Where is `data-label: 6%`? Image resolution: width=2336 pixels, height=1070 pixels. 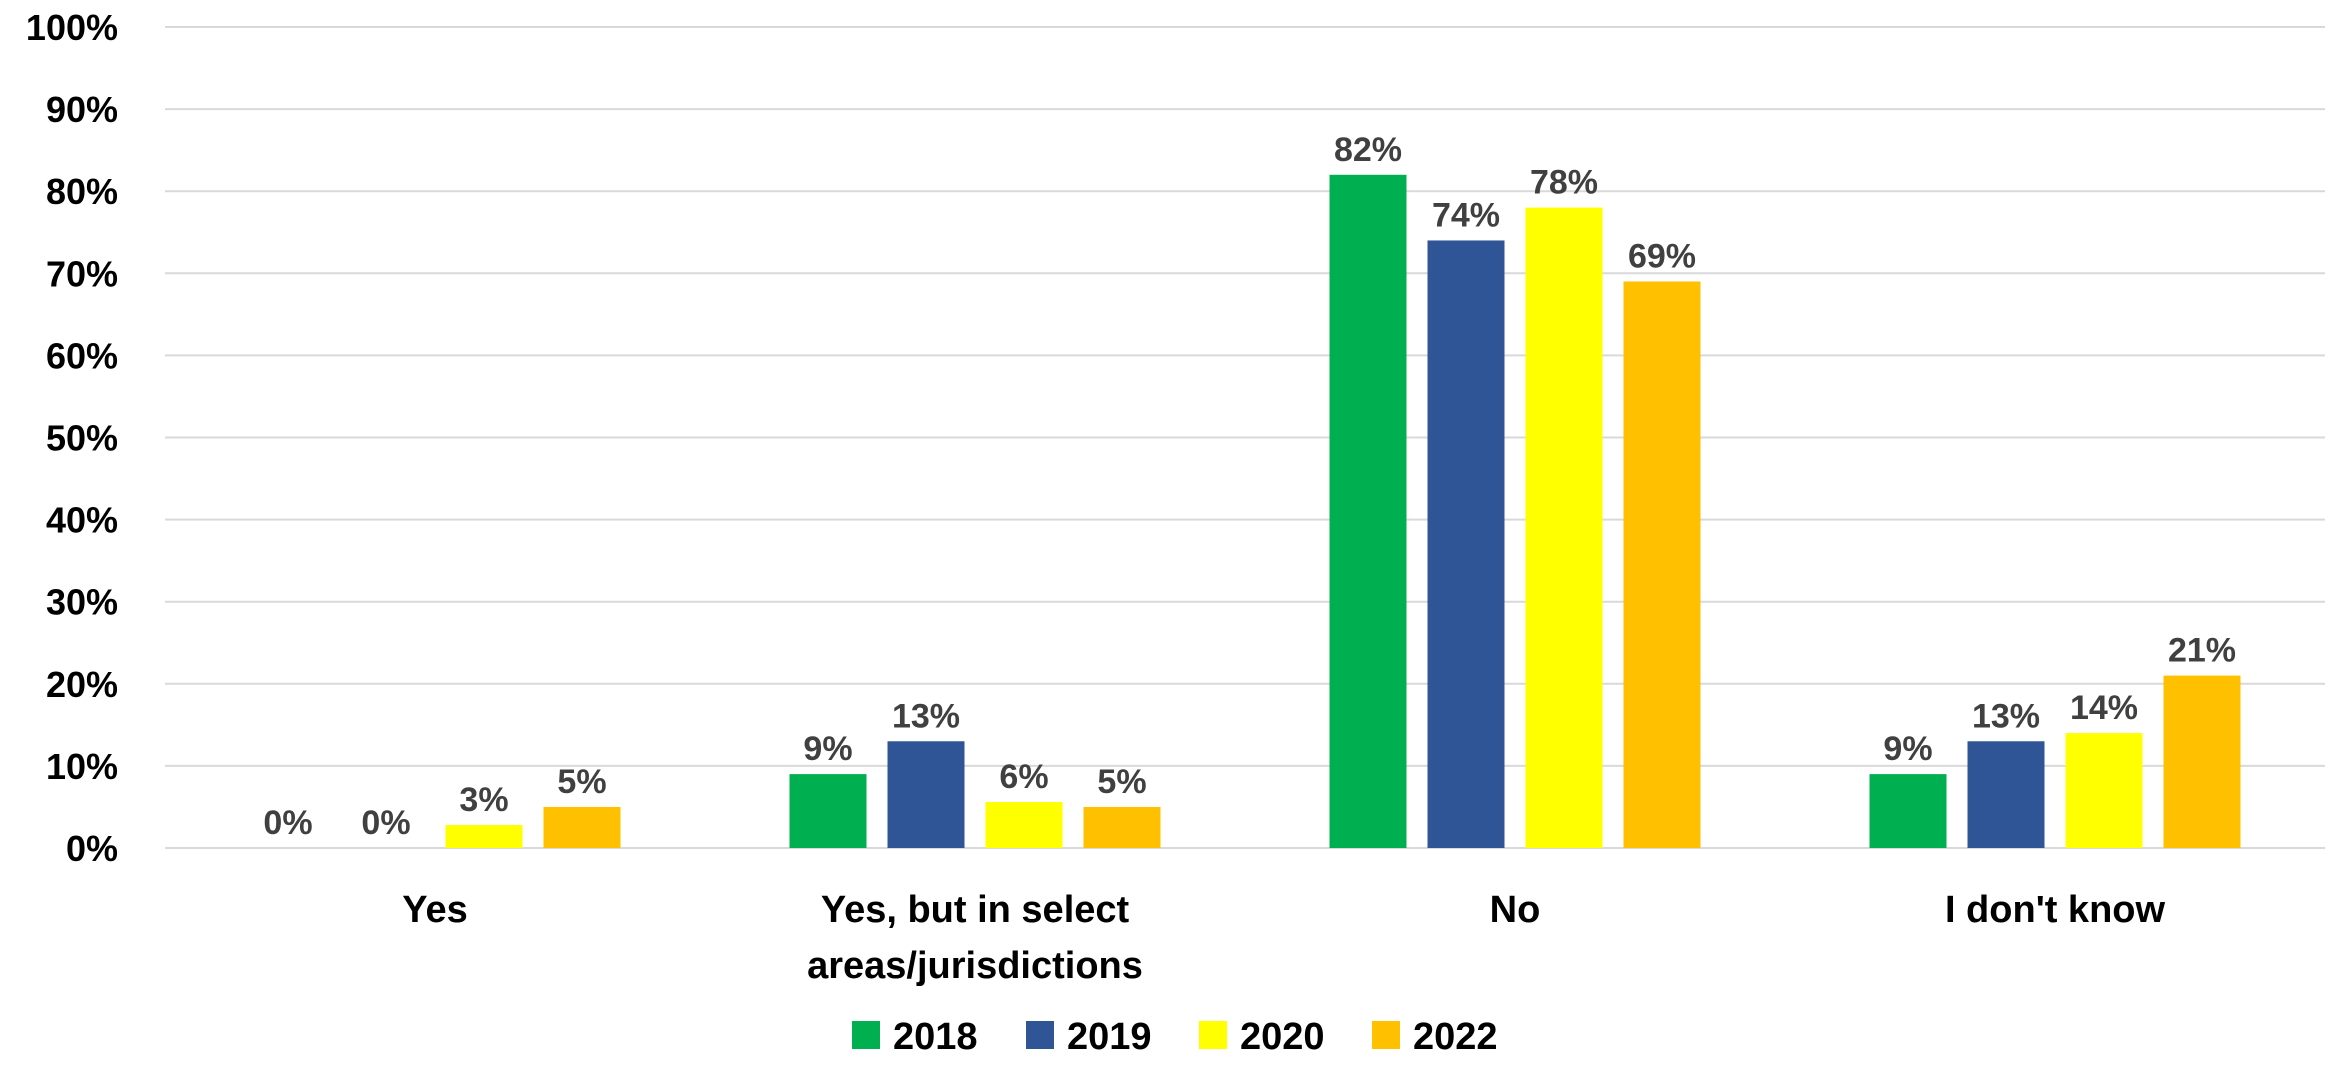
data-label: 6% is located at coordinates (1023, 777).